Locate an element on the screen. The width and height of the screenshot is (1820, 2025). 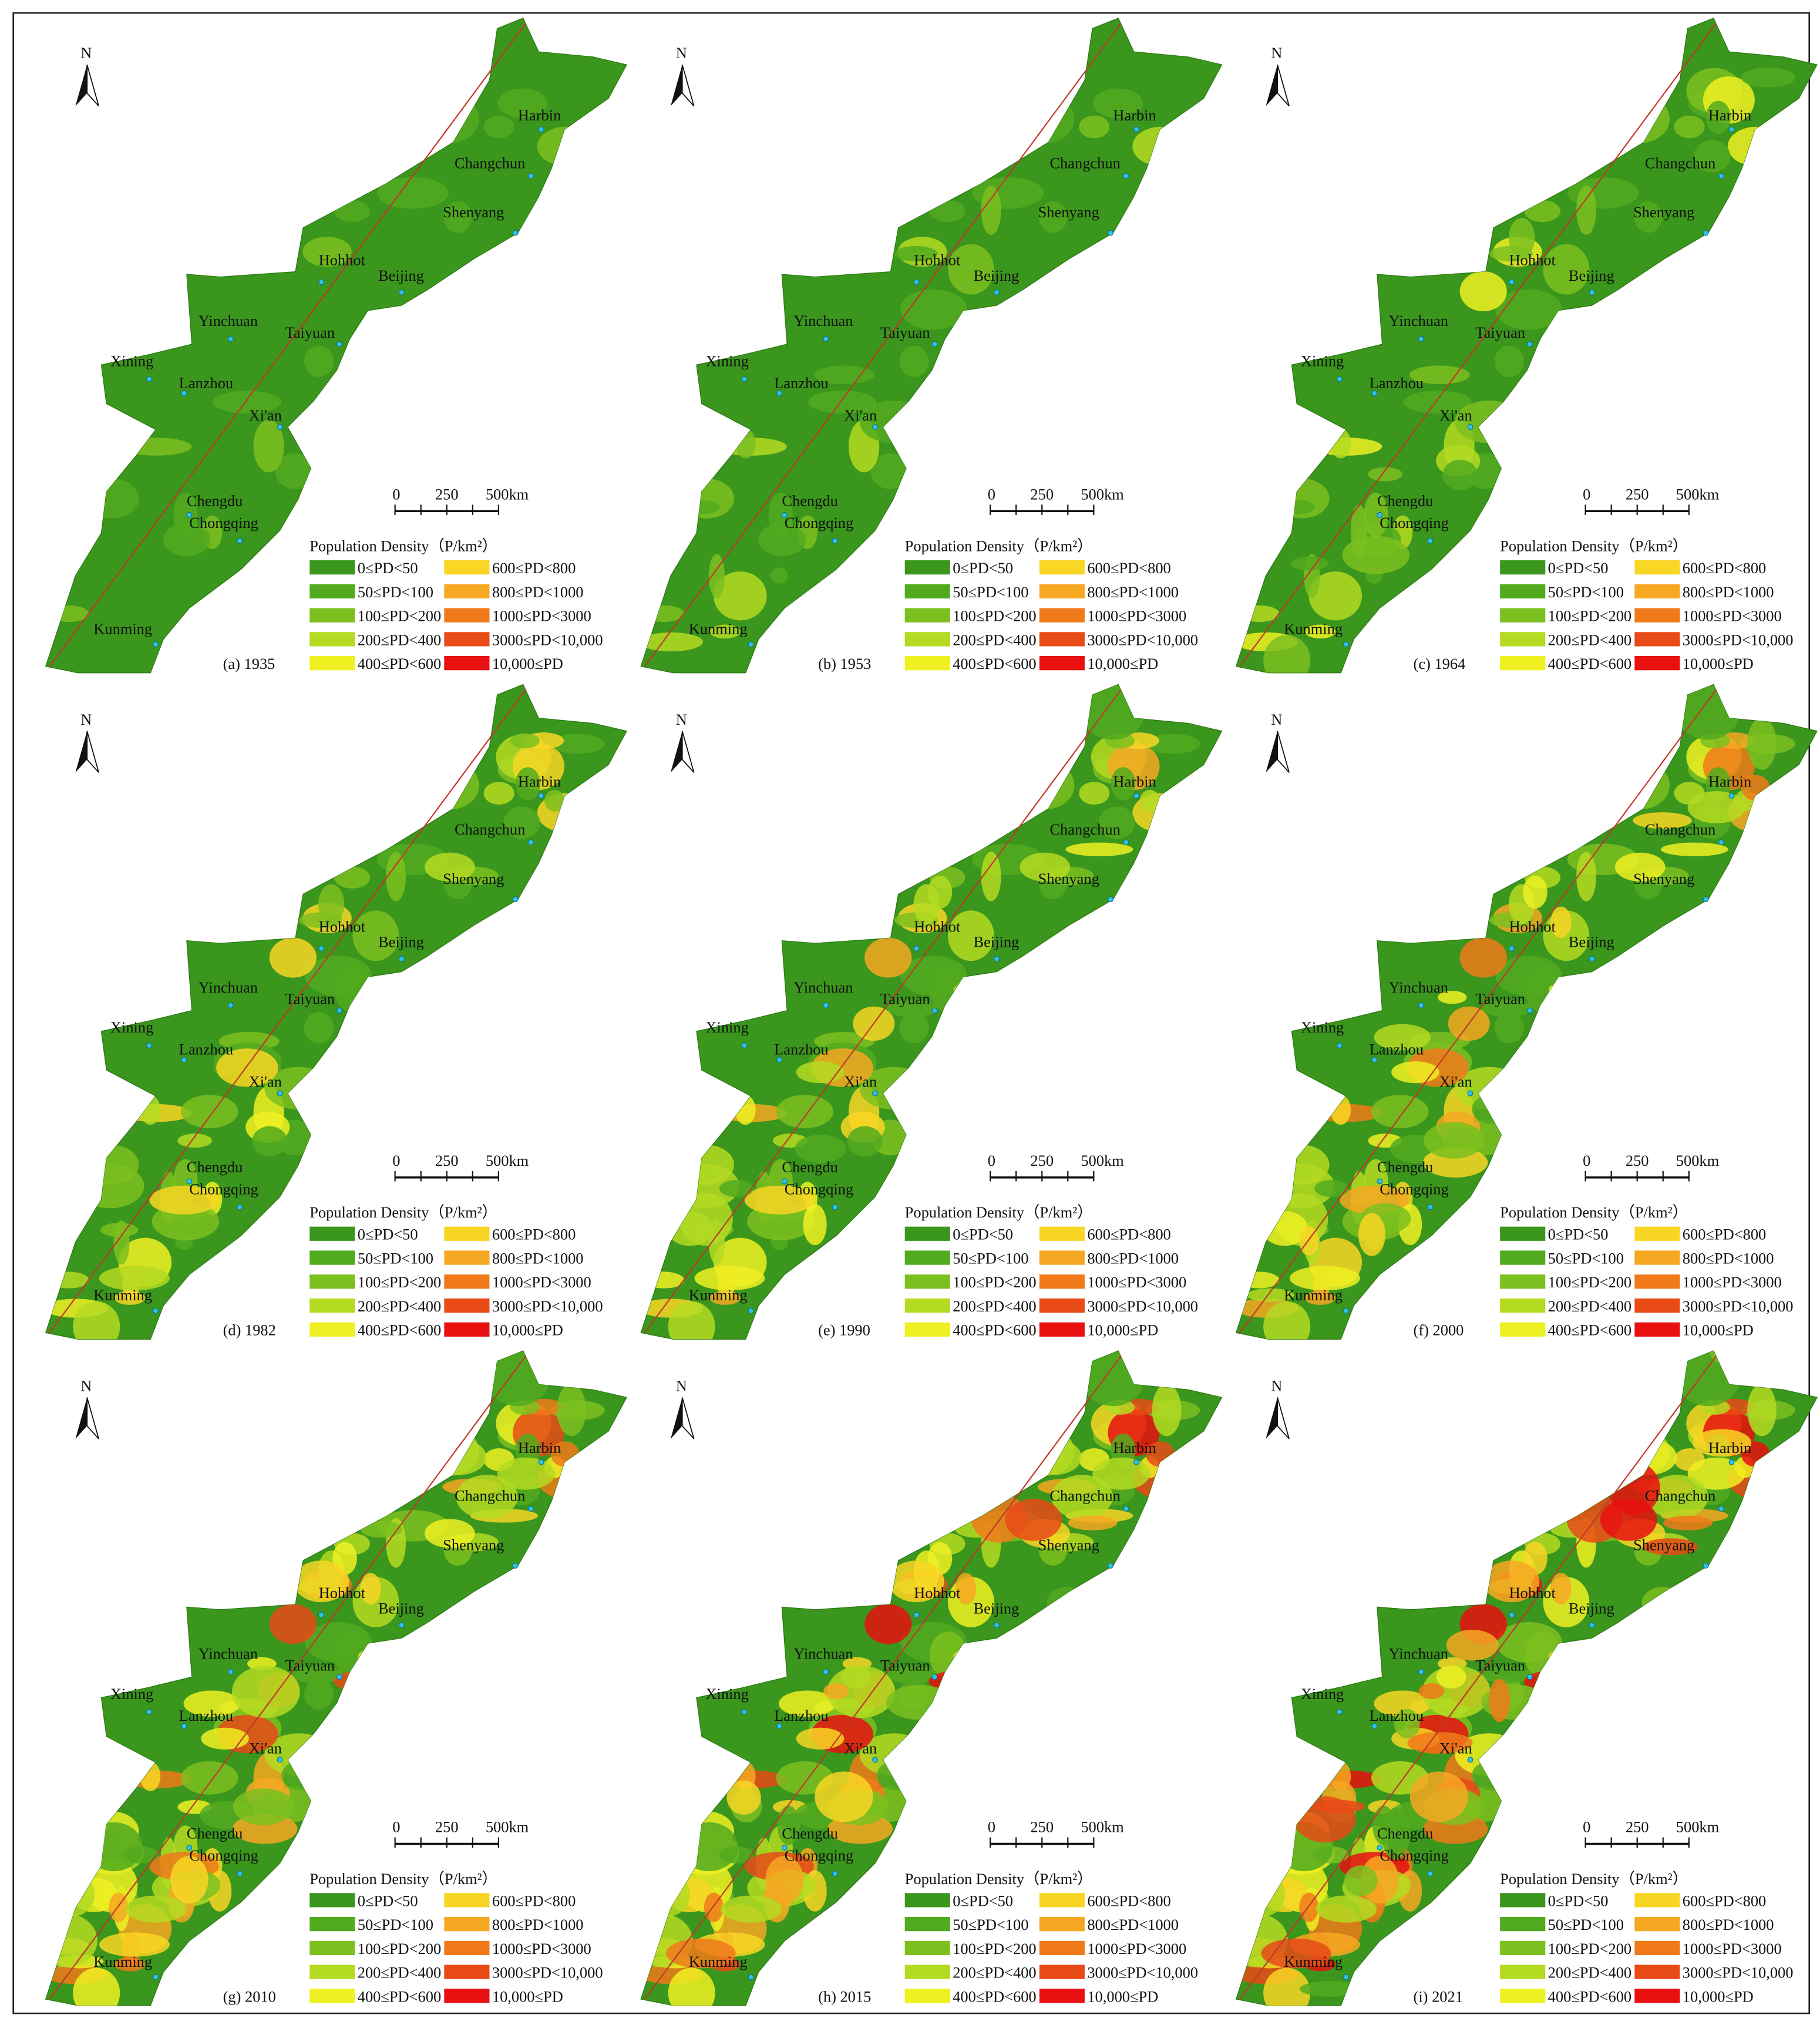
legend-label: 200≤PD<400 is located at coordinates (399, 1306).